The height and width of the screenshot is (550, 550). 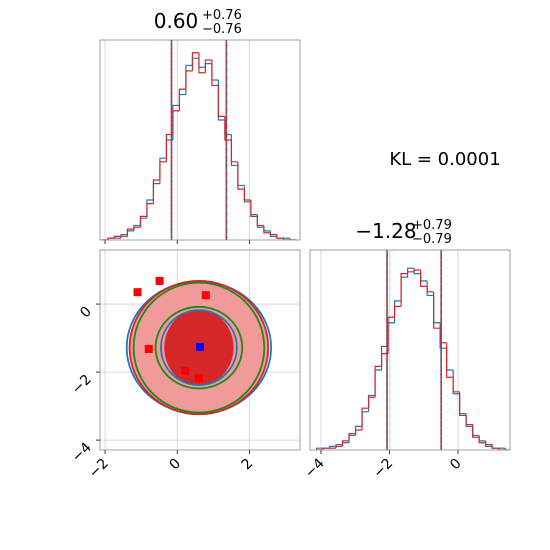 I want to click on panel-title: −1.28, so click(x=385, y=231).